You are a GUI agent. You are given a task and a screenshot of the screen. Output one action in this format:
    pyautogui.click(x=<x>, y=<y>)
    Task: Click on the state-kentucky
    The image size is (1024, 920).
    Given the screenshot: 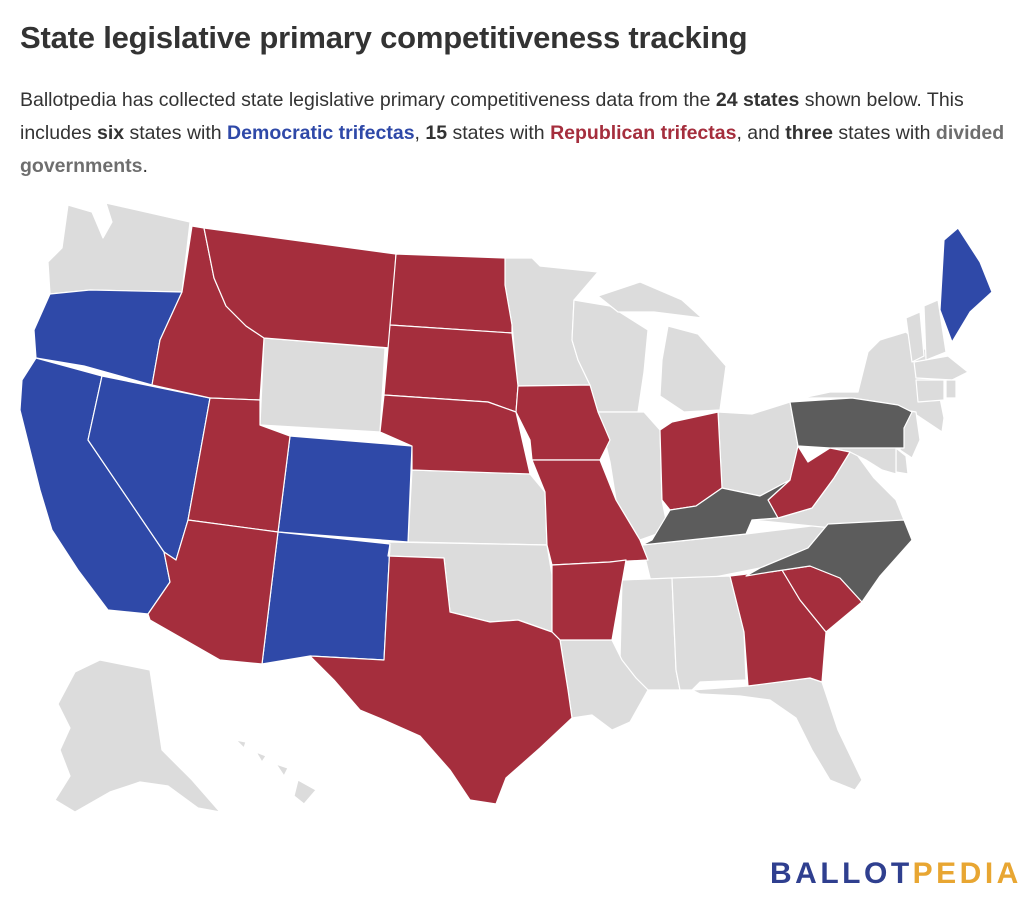 What is the action you would take?
    pyautogui.click(x=716, y=512)
    